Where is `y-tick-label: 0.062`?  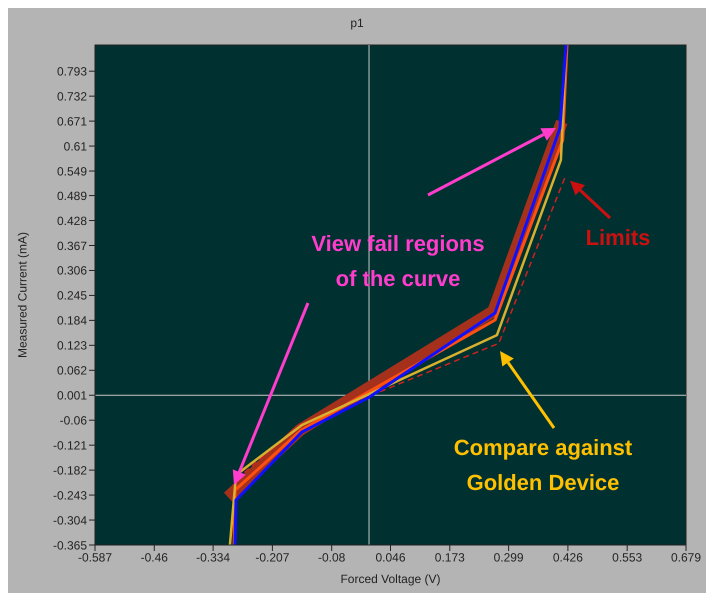
y-tick-label: 0.062 is located at coordinates (72, 371).